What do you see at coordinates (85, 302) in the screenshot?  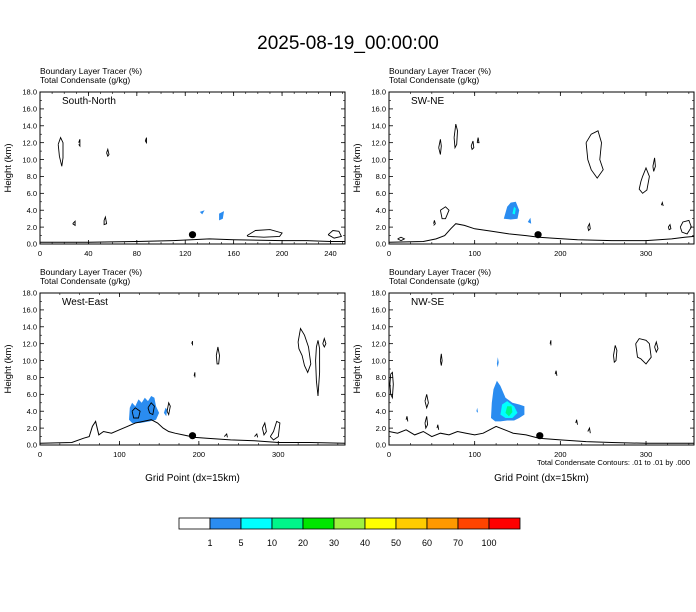 I see `cross-section-label: West-East` at bounding box center [85, 302].